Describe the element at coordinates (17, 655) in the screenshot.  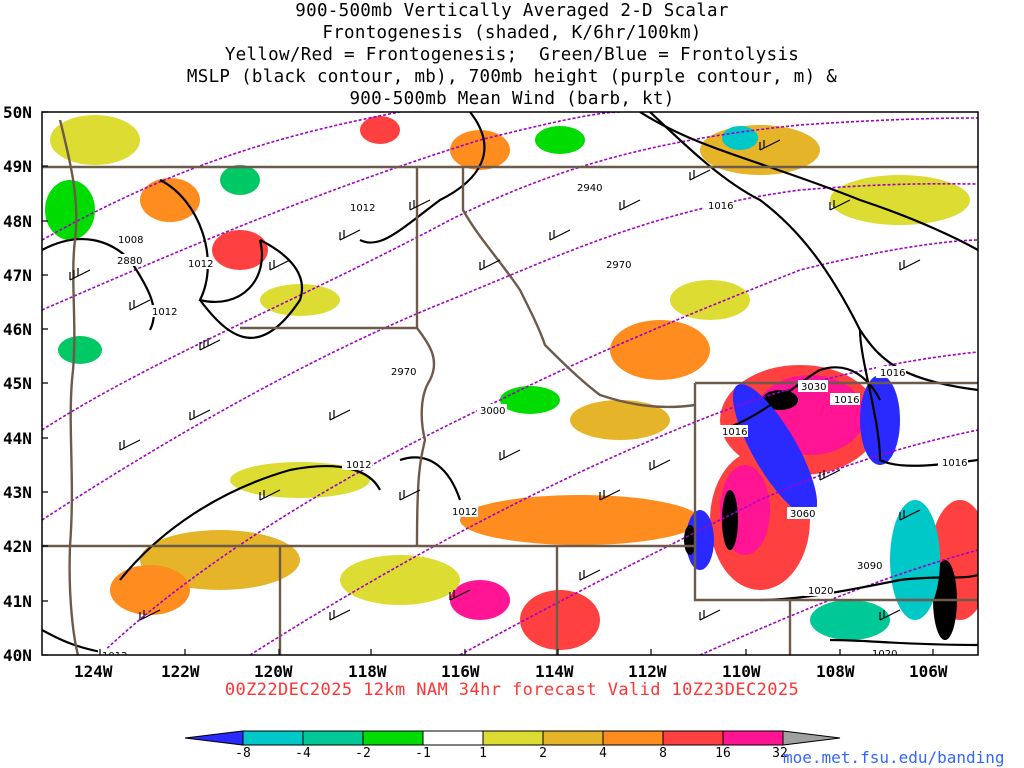
I see `lat-label-40n: 40N` at that location.